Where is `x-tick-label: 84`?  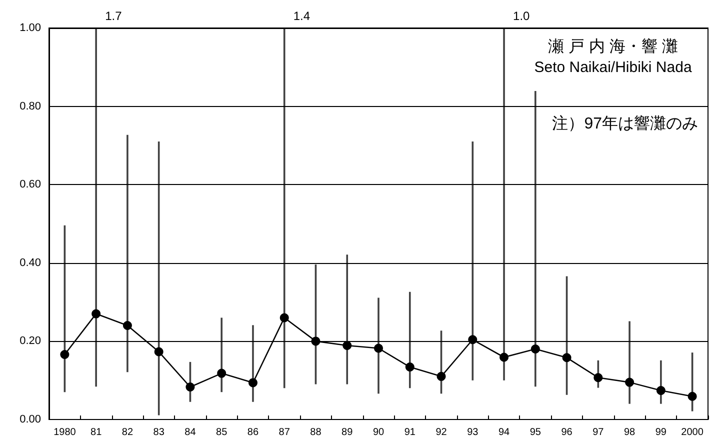 x-tick-label: 84 is located at coordinates (190, 432).